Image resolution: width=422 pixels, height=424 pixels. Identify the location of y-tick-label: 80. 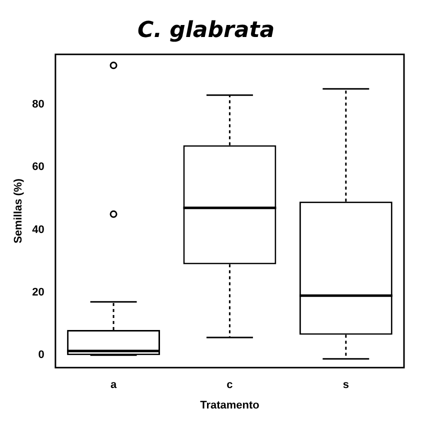
(38, 104).